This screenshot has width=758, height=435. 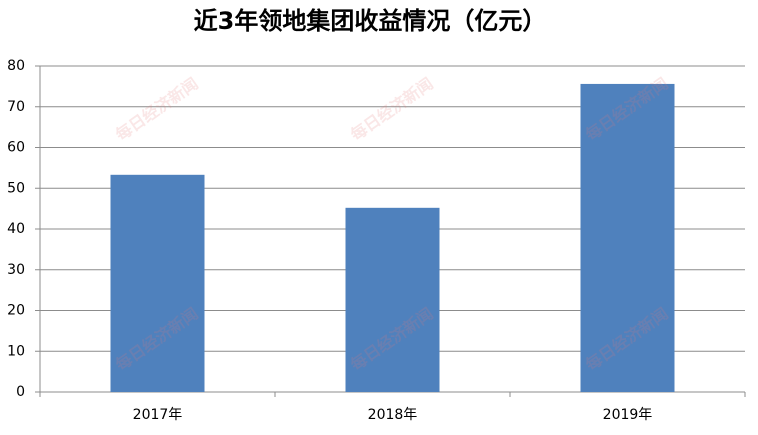 I want to click on x-tick-label: 2017年, so click(x=158, y=415).